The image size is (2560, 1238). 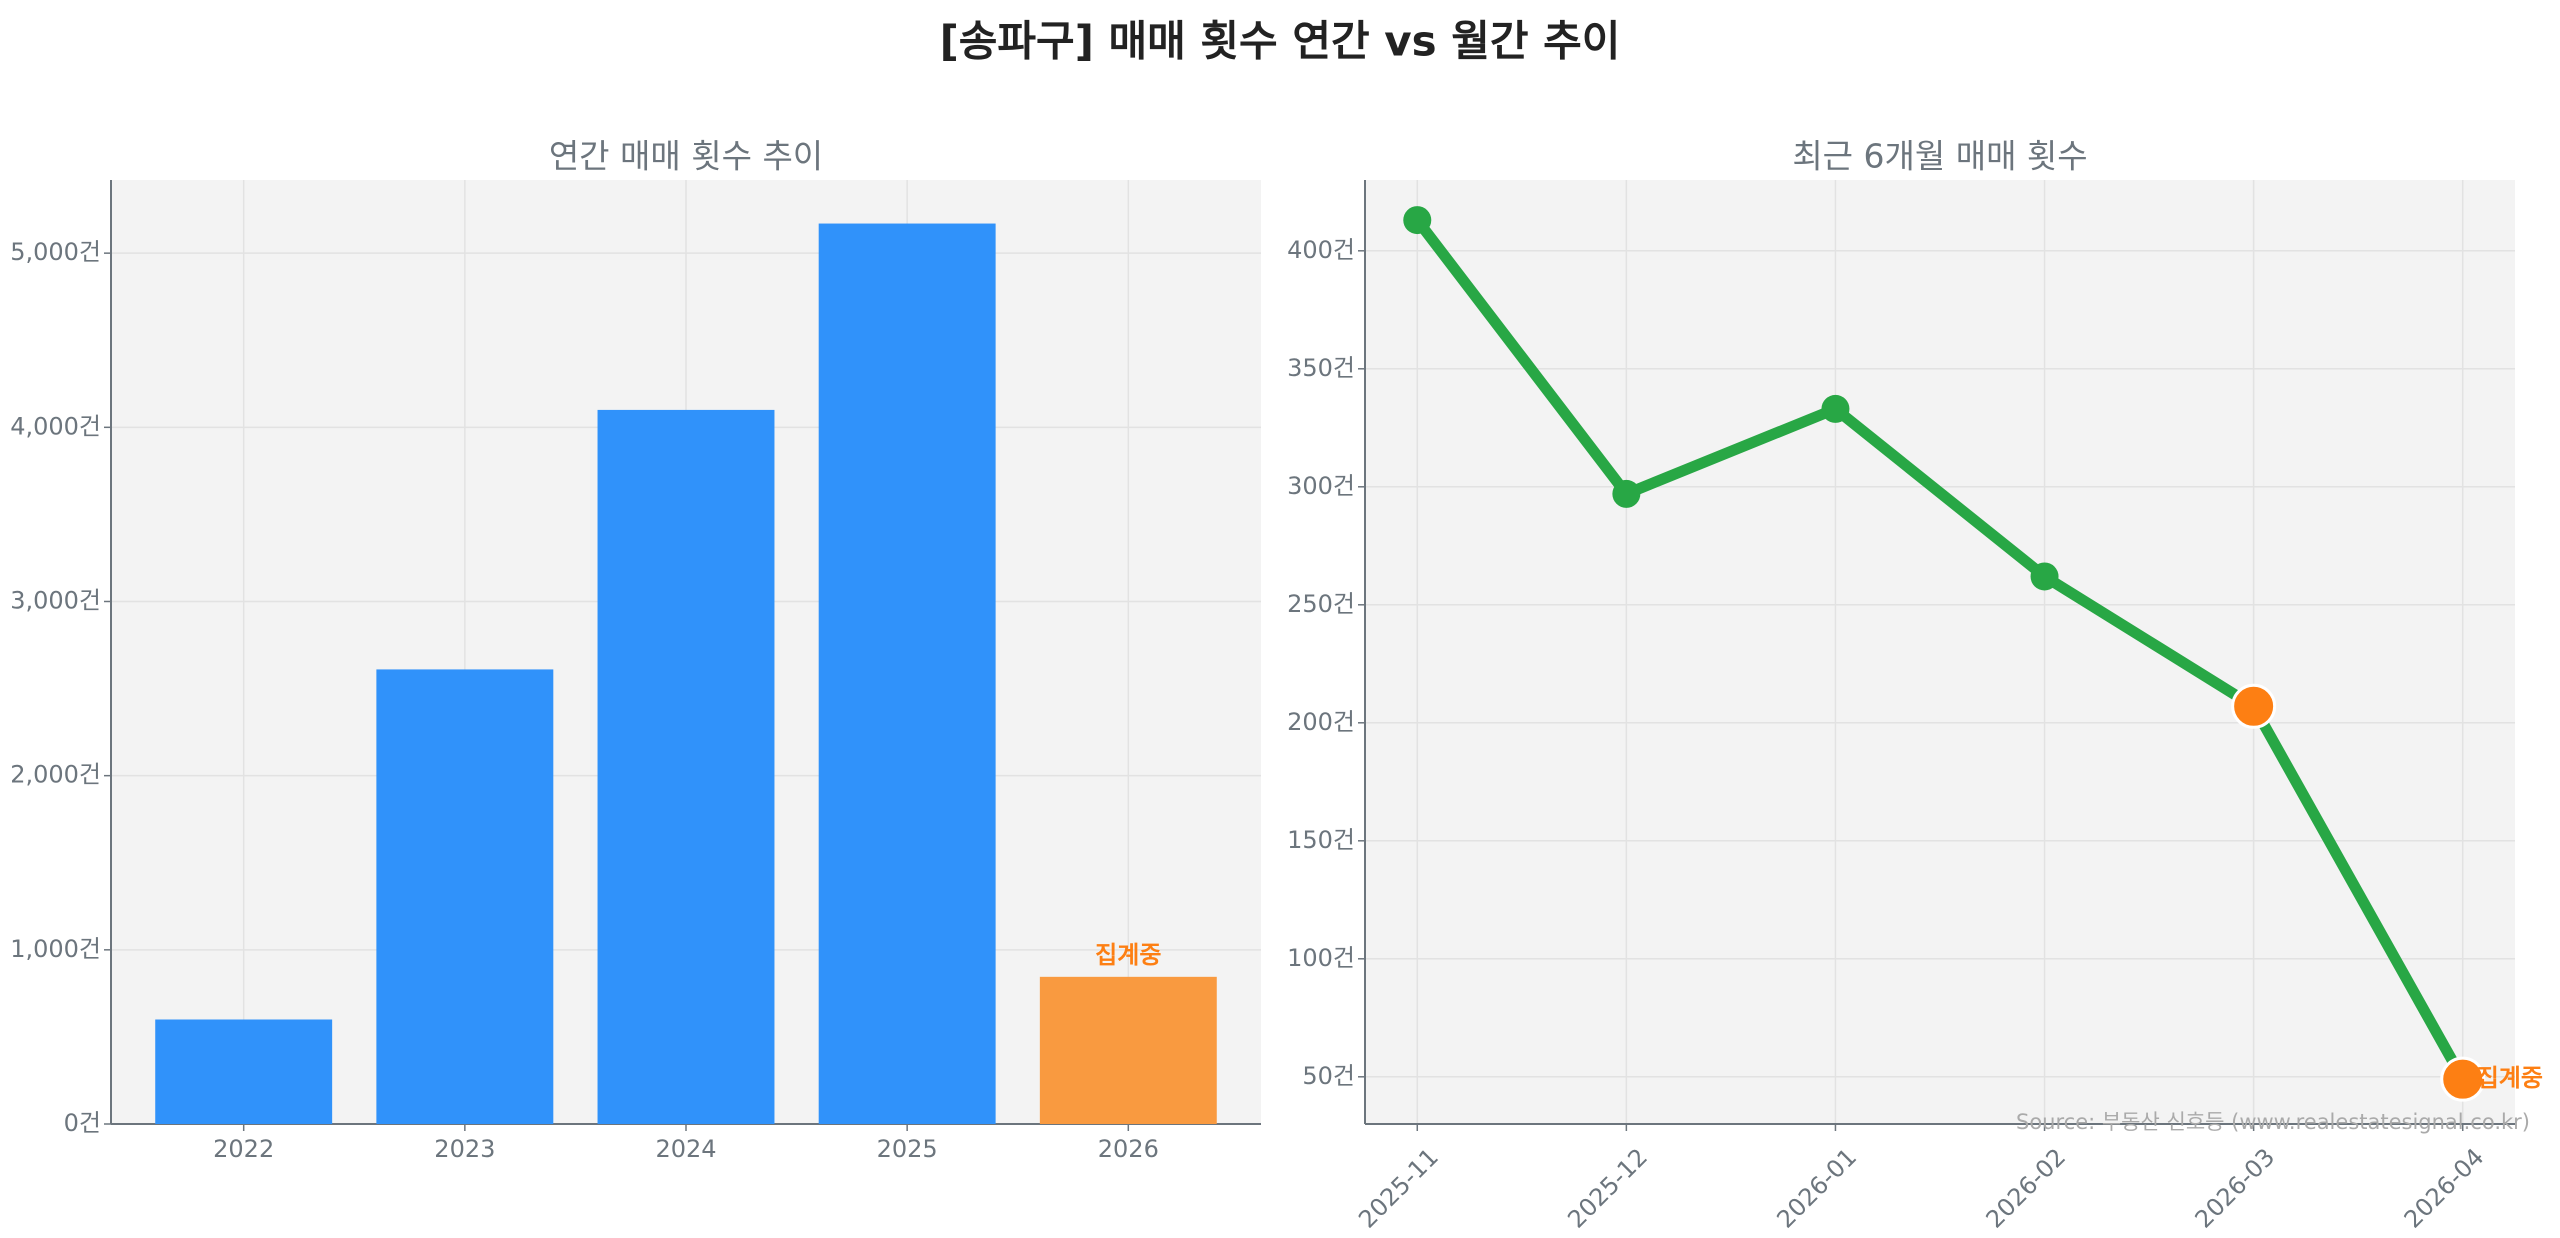 I want to click on y-tick-label: 1,000건, so click(x=55, y=949).